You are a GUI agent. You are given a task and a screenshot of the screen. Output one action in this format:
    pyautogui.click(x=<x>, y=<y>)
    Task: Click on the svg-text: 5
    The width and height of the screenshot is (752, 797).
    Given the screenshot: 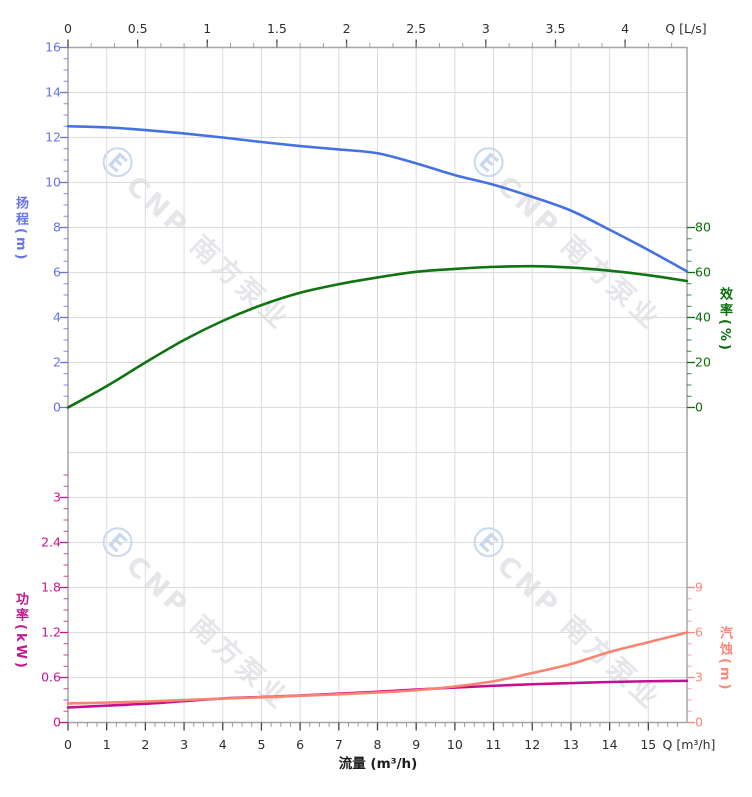 What is the action you would take?
    pyautogui.click(x=261, y=744)
    